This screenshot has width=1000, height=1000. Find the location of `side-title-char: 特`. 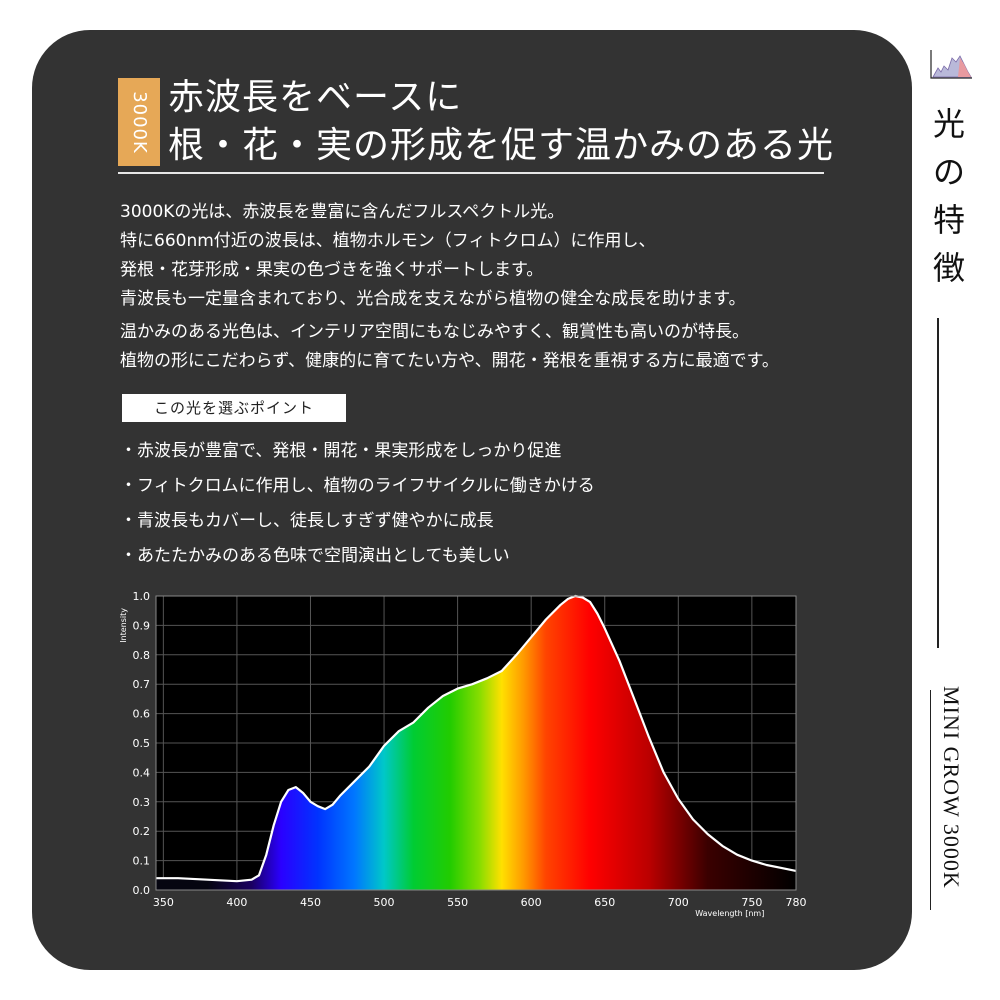

side-title-char: 特 is located at coordinates (948, 220).